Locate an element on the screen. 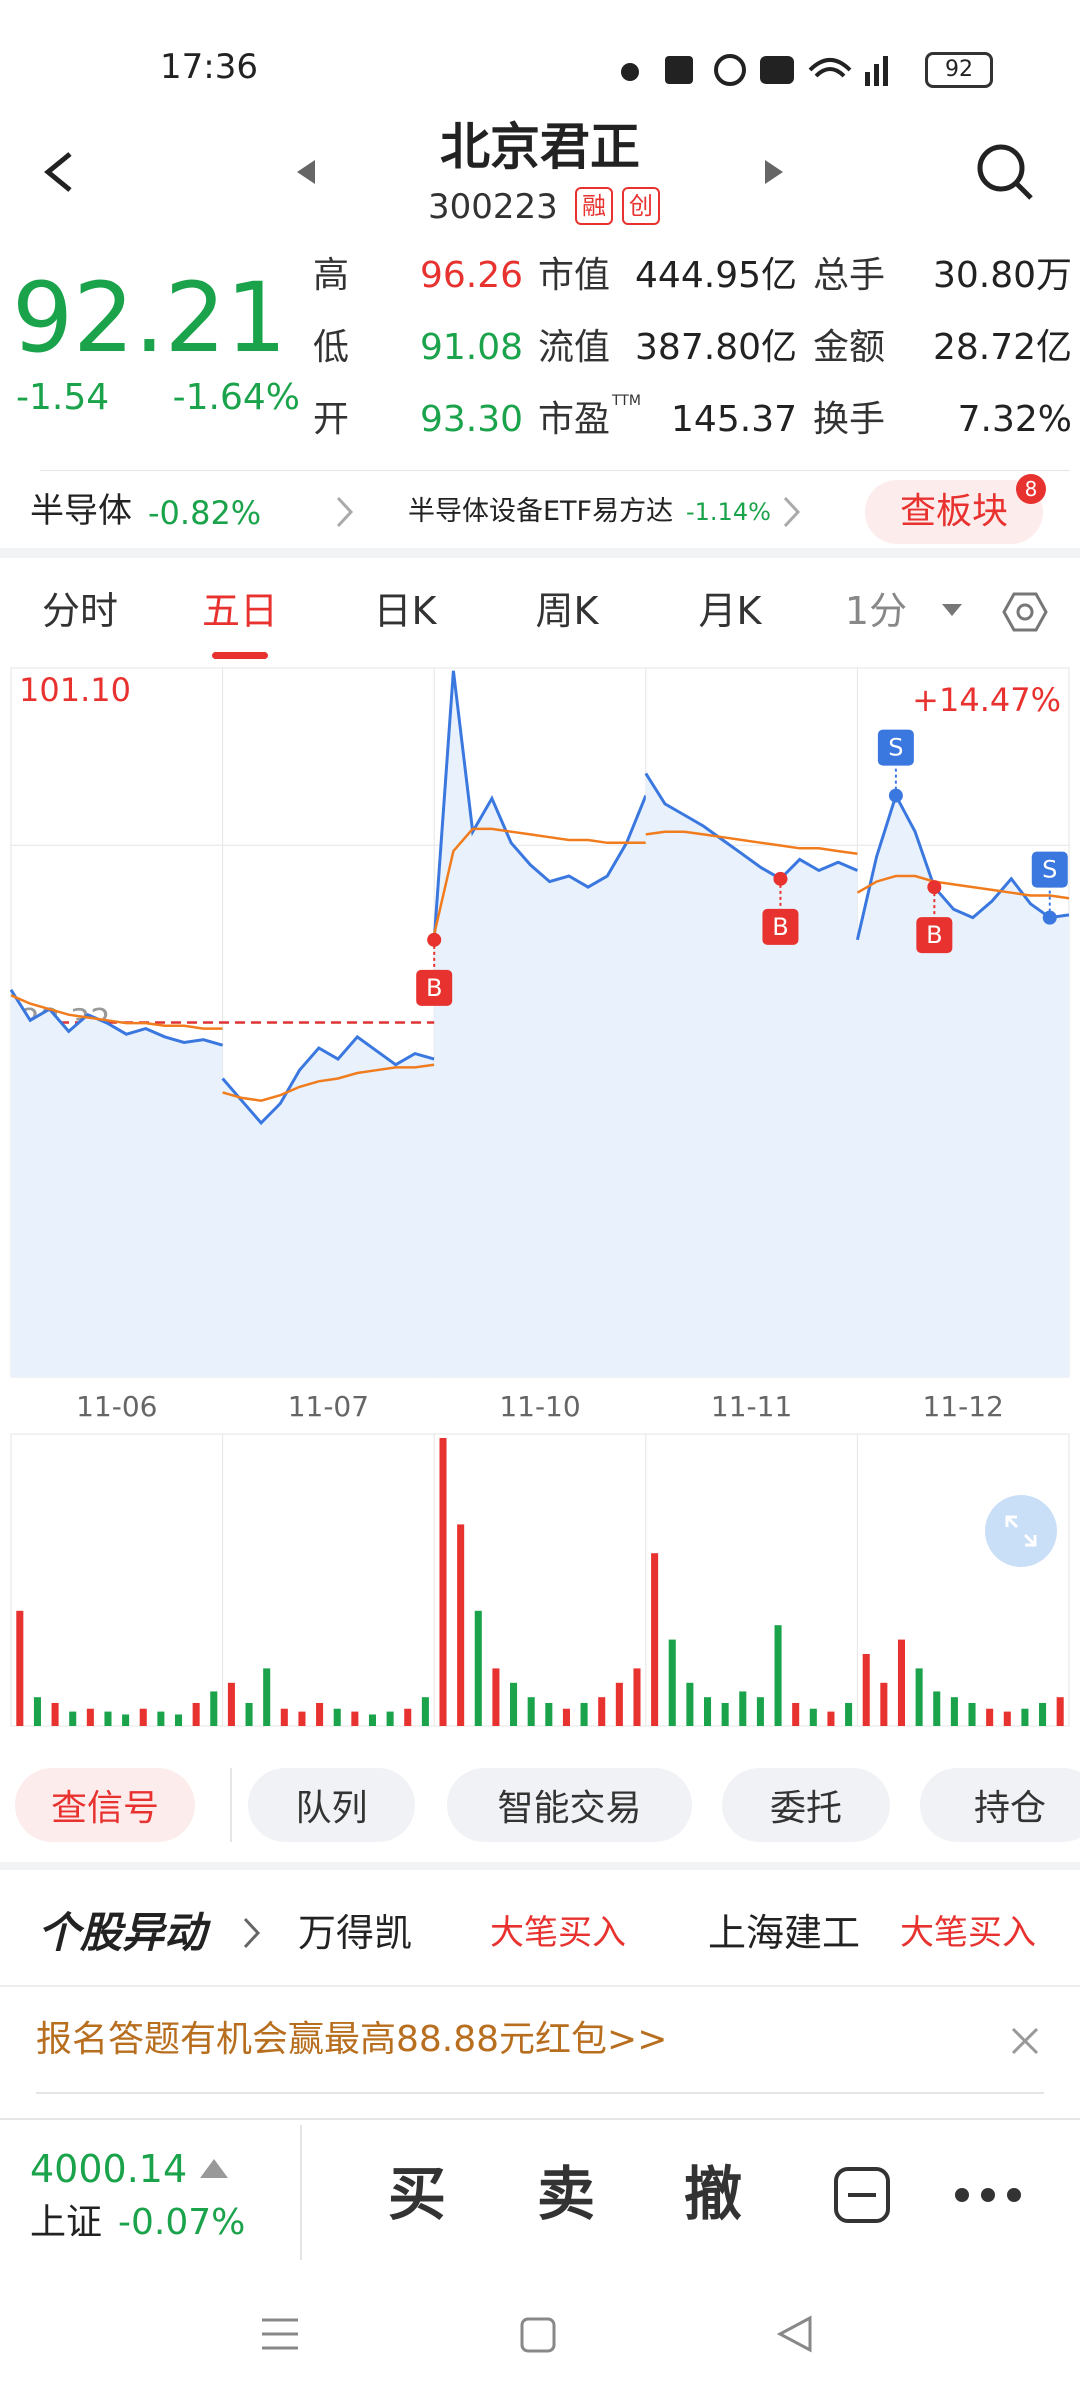 This screenshot has width=1080, height=2400. last-price: 92.21 is located at coordinates (149, 318).